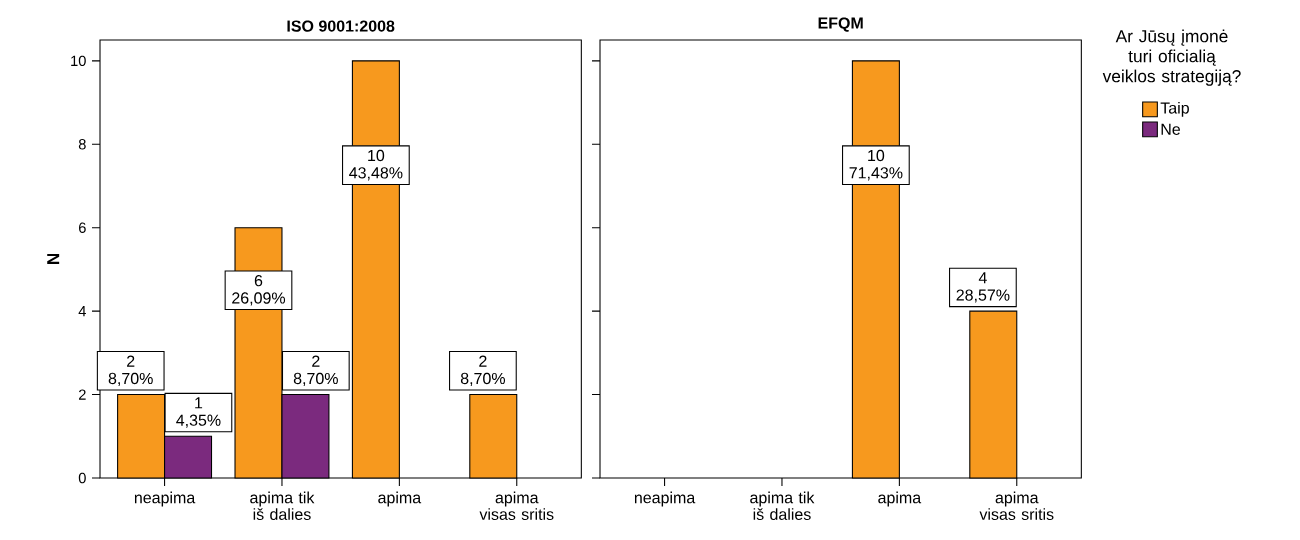  Describe the element at coordinates (376, 165) in the screenshot. I see `data-label: 10 43,48%` at that location.